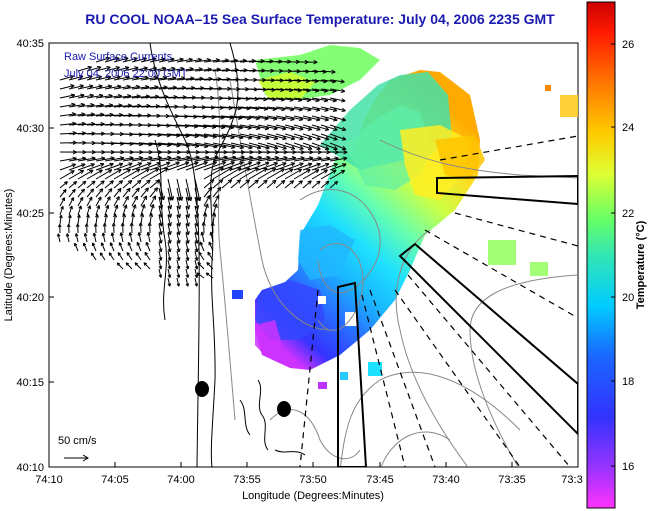  I want to click on colorbar-tick: 26, so click(628, 45).